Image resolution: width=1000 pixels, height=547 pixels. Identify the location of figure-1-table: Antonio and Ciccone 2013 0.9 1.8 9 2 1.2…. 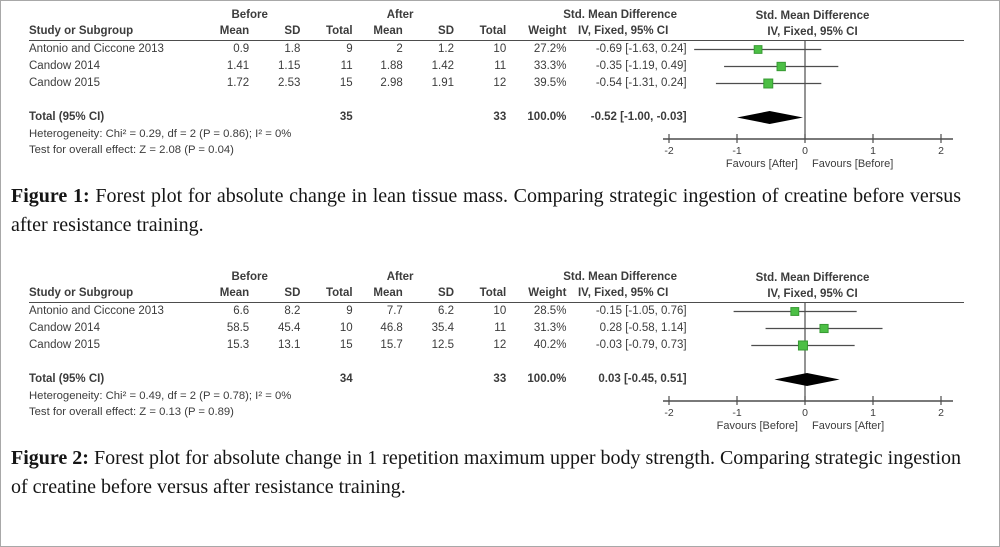
(358, 99).